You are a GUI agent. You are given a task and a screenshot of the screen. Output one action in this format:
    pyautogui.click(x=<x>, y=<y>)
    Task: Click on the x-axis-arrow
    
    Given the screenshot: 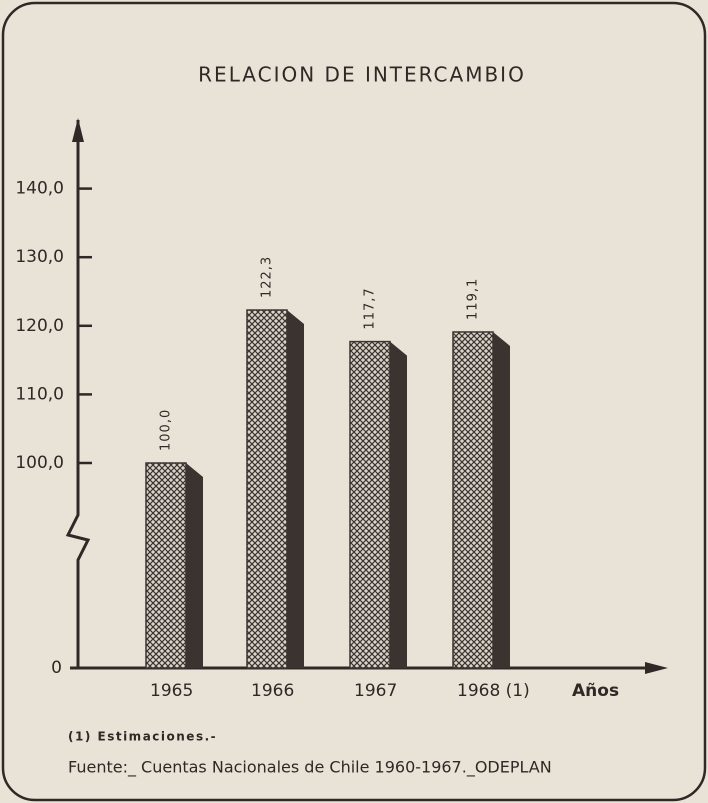 What is the action you would take?
    pyautogui.click(x=656, y=668)
    